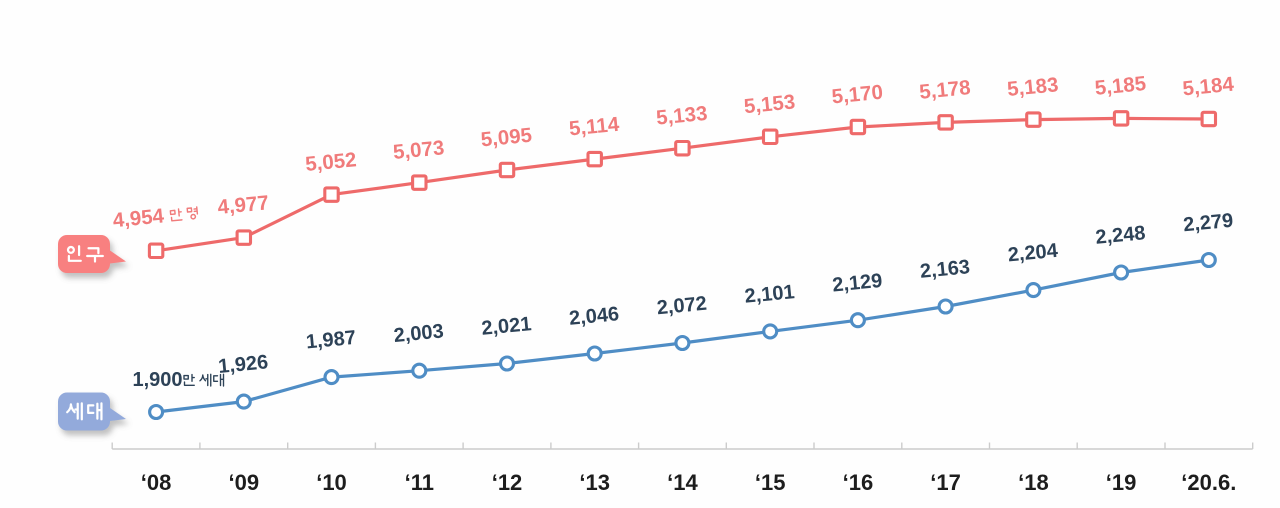  What do you see at coordinates (506, 326) in the screenshot?
I see `svg-text: 2,021` at bounding box center [506, 326].